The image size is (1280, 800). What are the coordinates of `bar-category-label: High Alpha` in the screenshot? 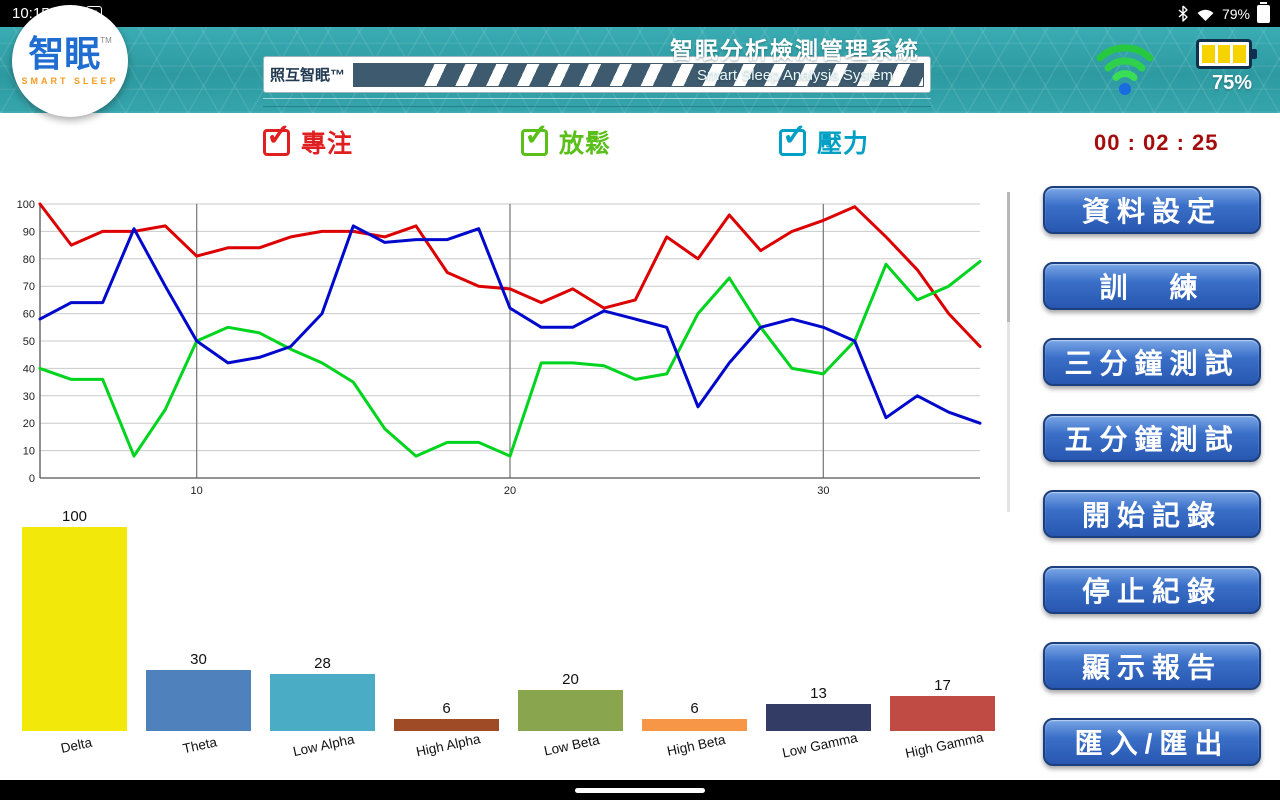 It's located at (448, 745).